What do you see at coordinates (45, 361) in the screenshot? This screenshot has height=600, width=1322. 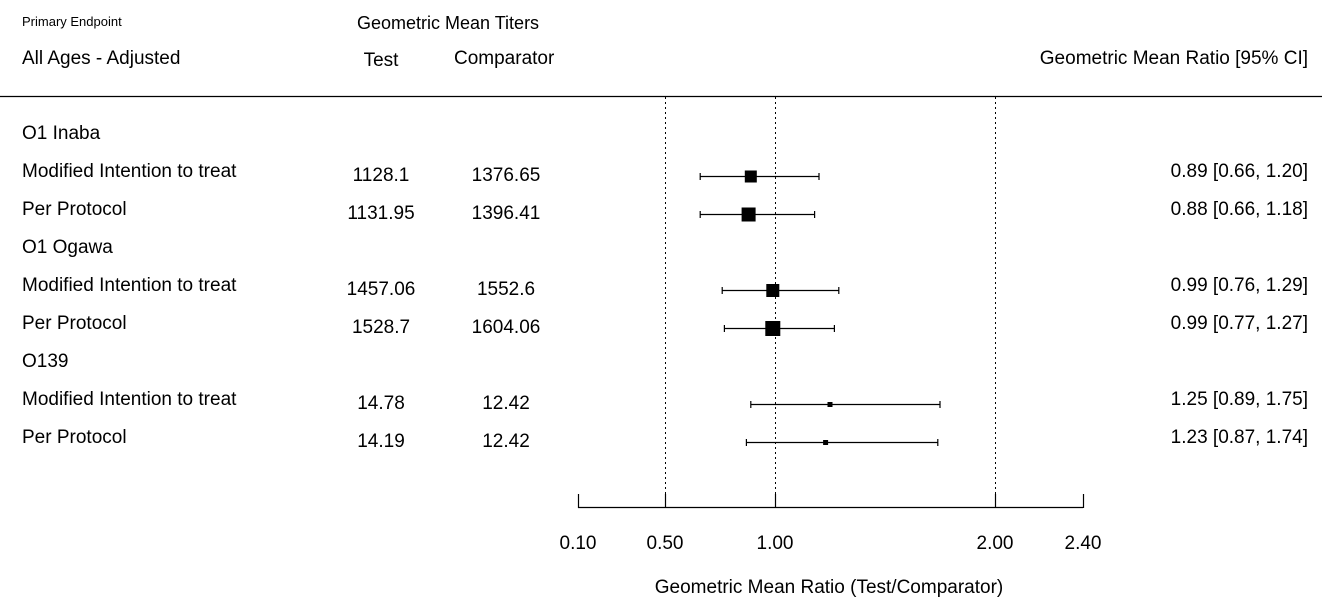 I see `group-label: O139` at bounding box center [45, 361].